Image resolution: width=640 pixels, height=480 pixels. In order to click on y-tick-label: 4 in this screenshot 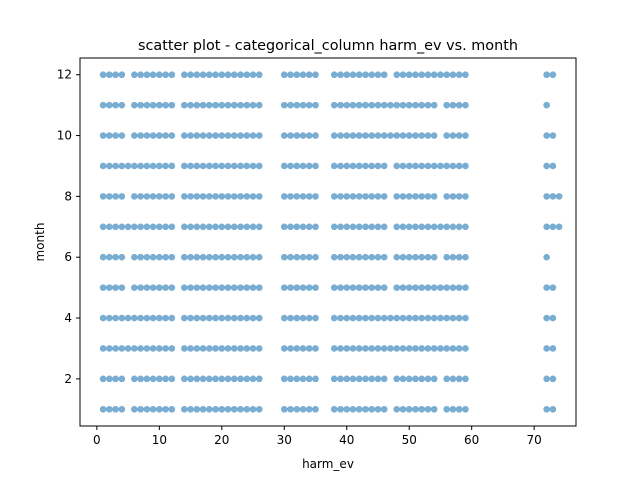, I will do `click(68, 318)`.